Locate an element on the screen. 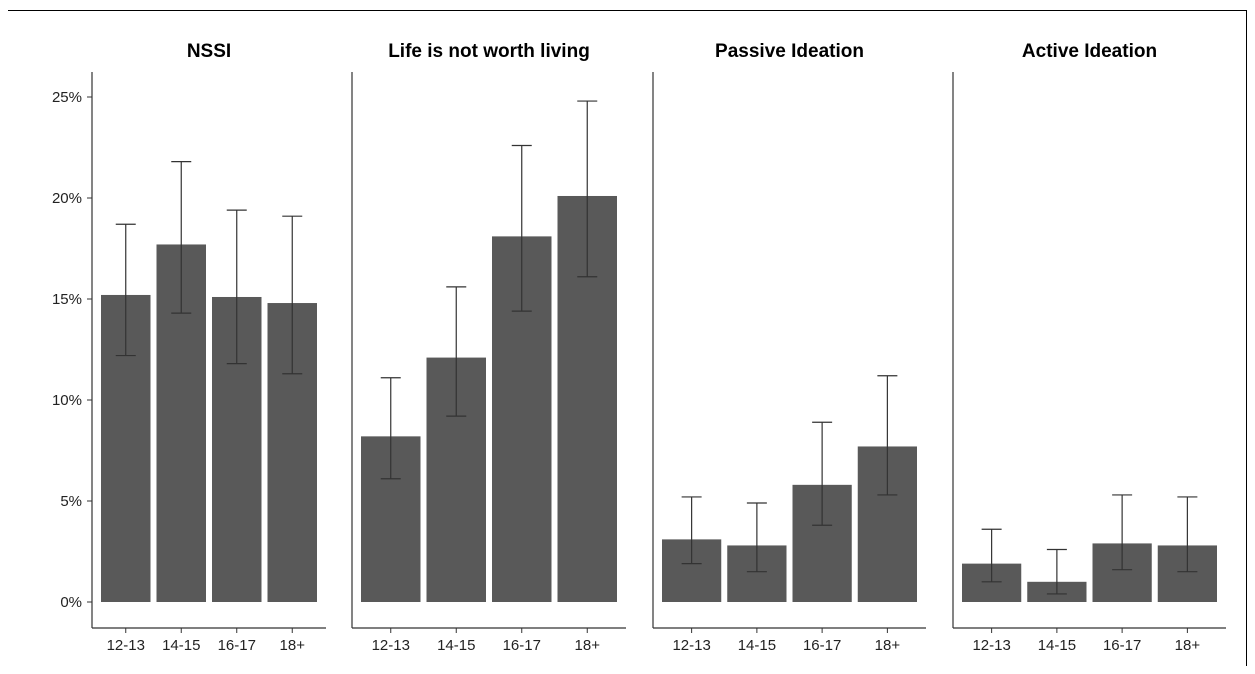  facet-title: Active Ideation is located at coordinates (1089, 51).